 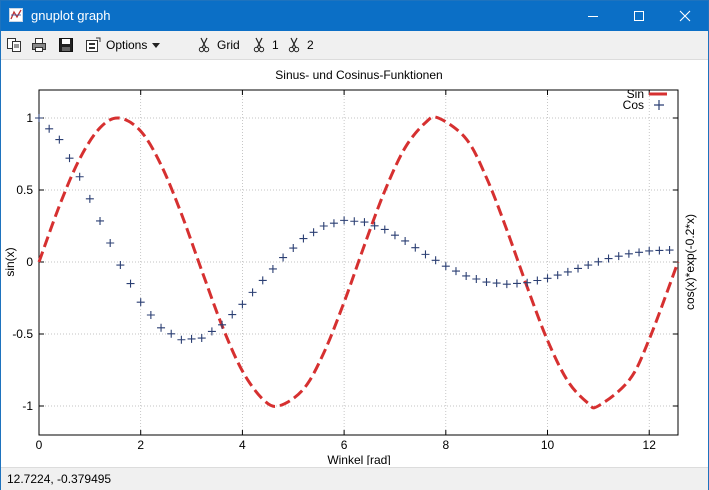 What do you see at coordinates (218, 45) in the screenshot?
I see `grid-toggle-button: Grid` at bounding box center [218, 45].